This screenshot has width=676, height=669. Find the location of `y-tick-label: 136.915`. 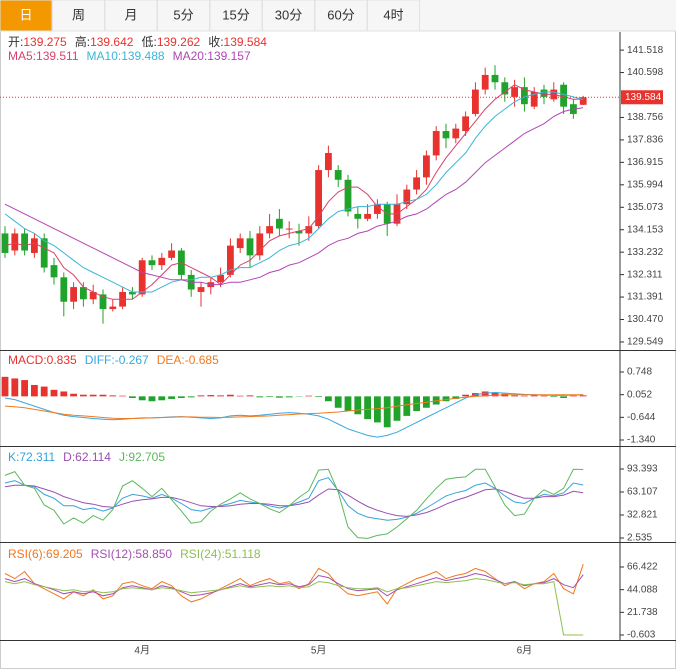

y-tick-label: 136.915 is located at coordinates (645, 162).